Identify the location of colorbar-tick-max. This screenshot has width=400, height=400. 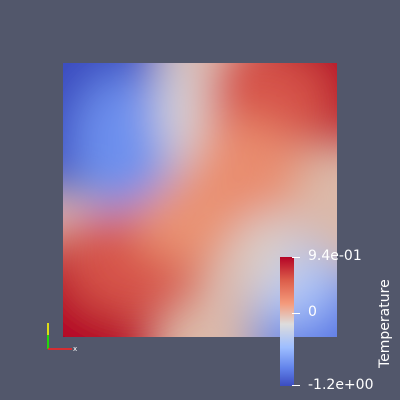
(296, 257).